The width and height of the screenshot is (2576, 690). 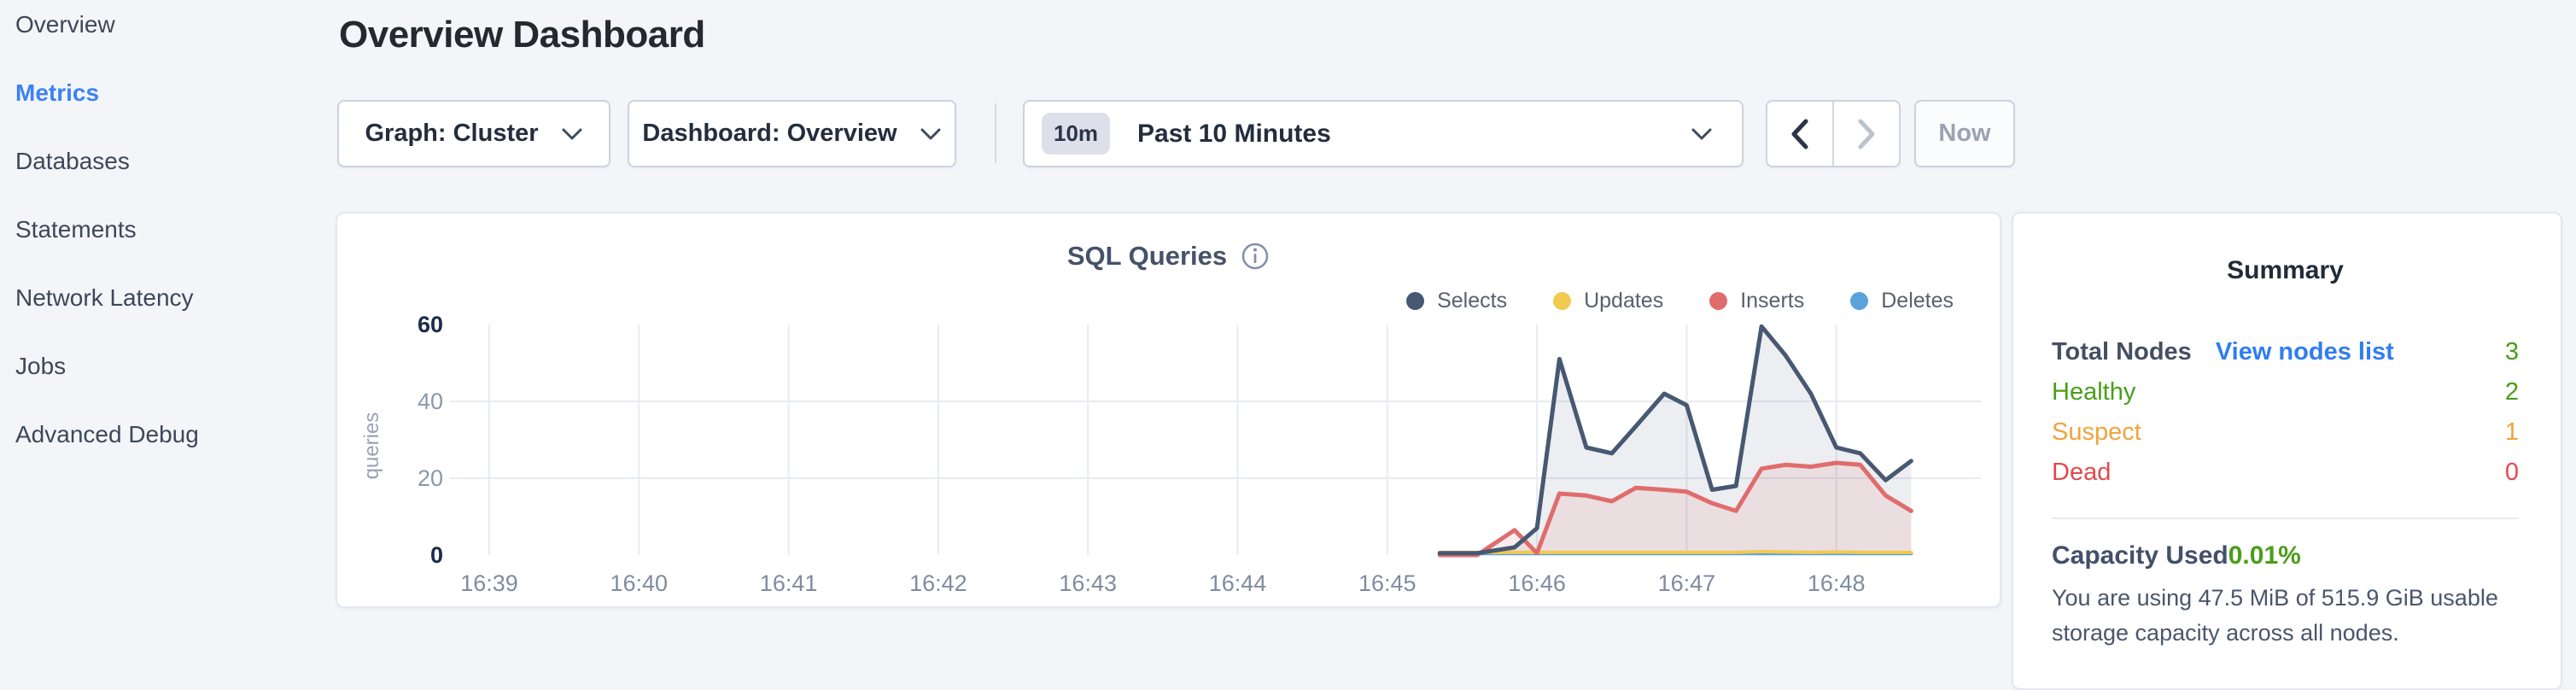 I want to click on sidebar-item-metrics: Metrics, so click(x=57, y=92).